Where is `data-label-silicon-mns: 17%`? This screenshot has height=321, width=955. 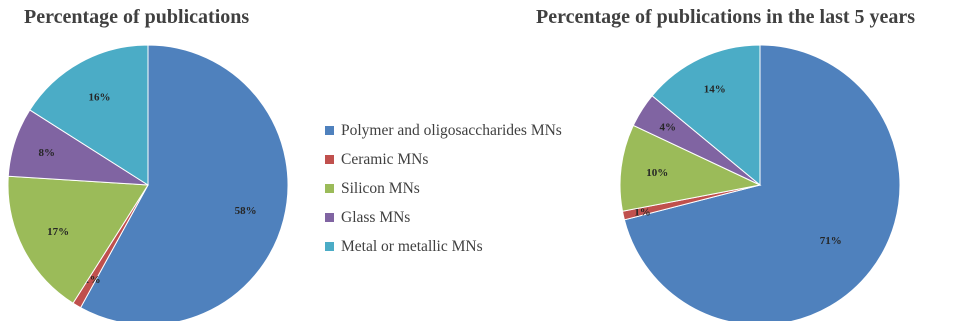
data-label-silicon-mns: 17% is located at coordinates (58, 232).